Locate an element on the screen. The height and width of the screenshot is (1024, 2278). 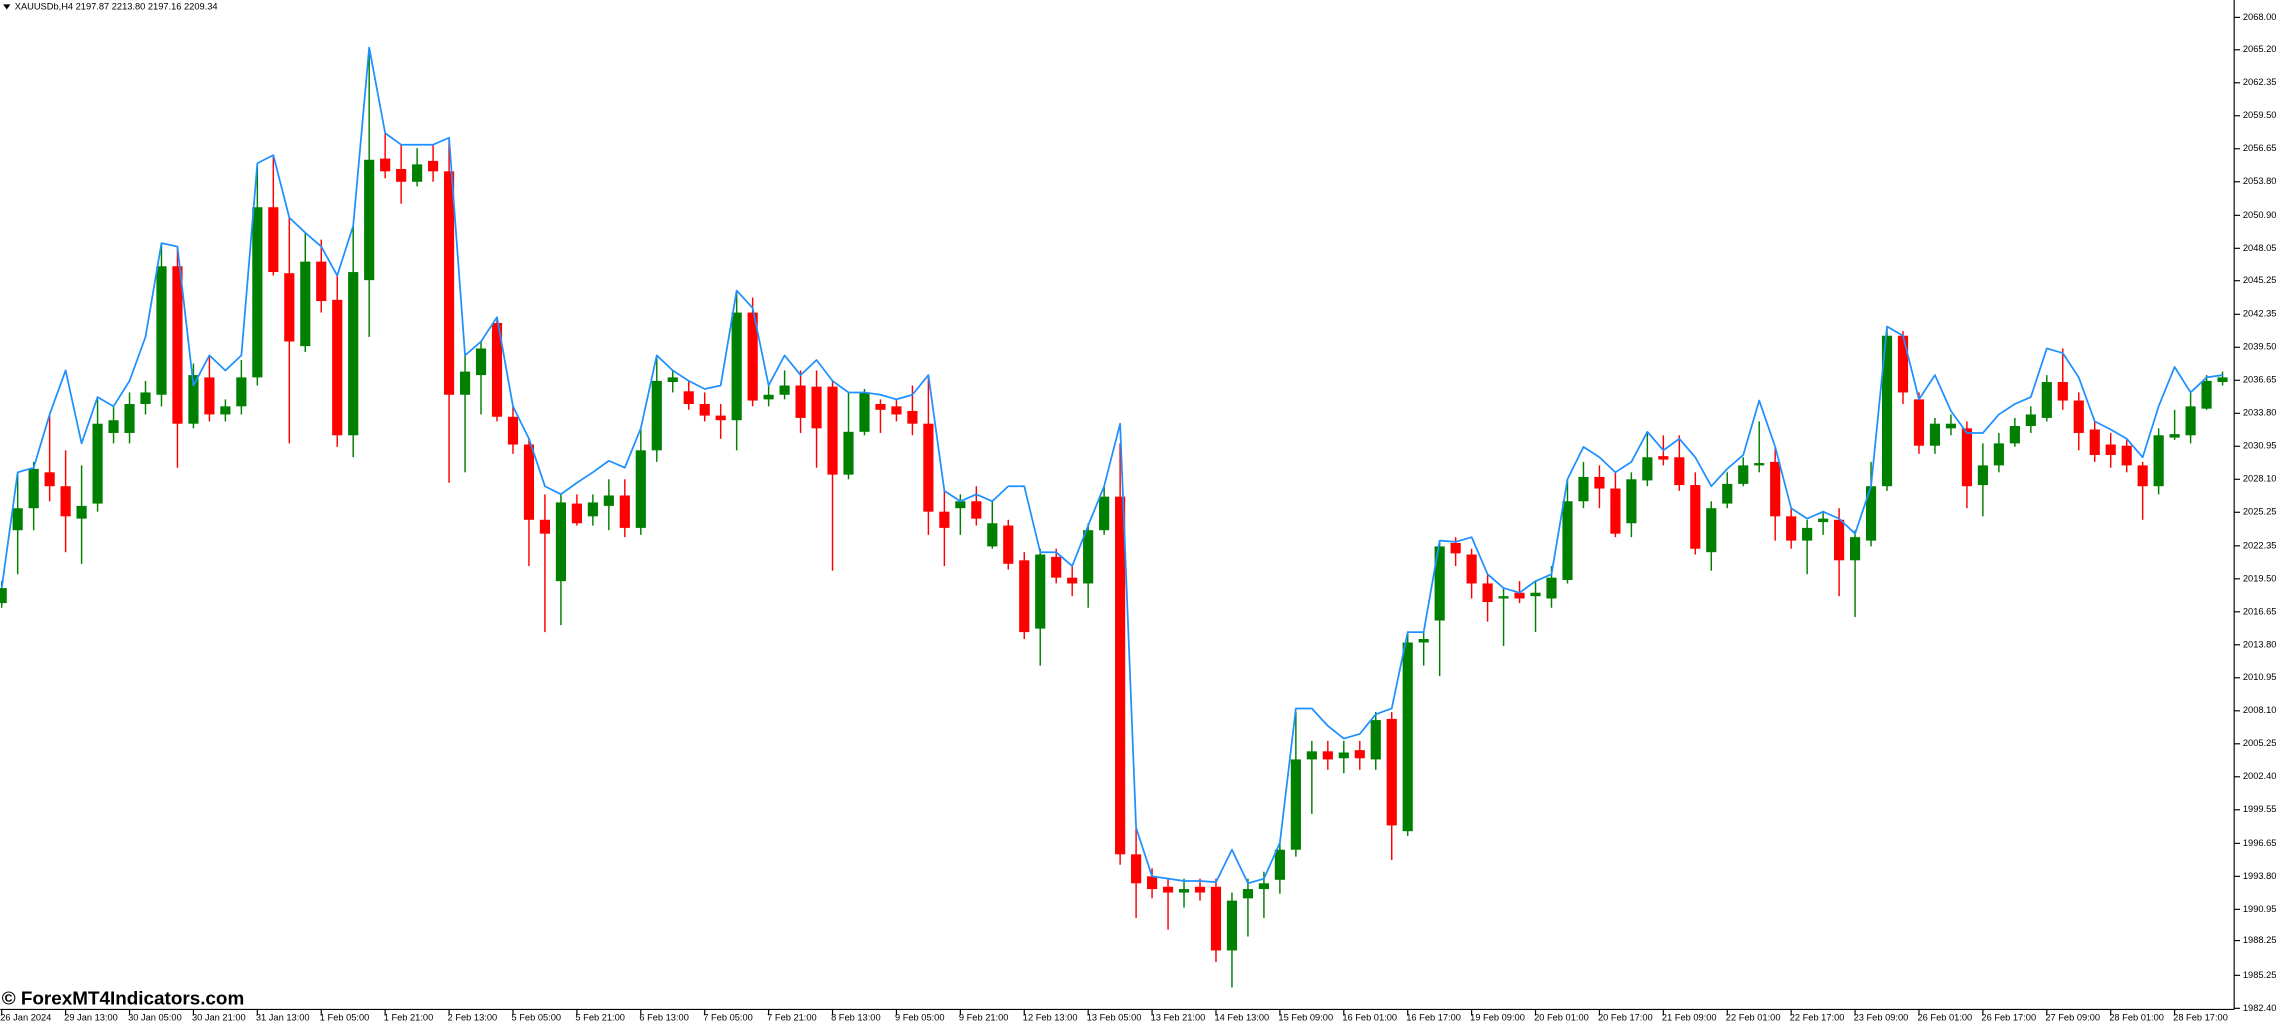
y-tick-label: 2033.80 is located at coordinates (2260, 413).